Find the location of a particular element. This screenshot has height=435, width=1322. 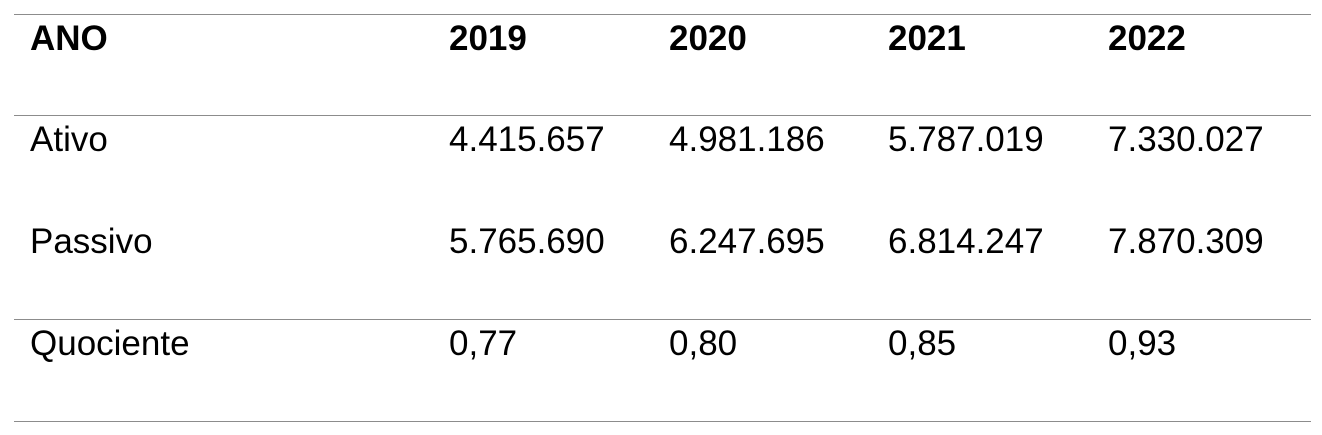

quociente-2020-cell: 0,80 is located at coordinates (703, 343).